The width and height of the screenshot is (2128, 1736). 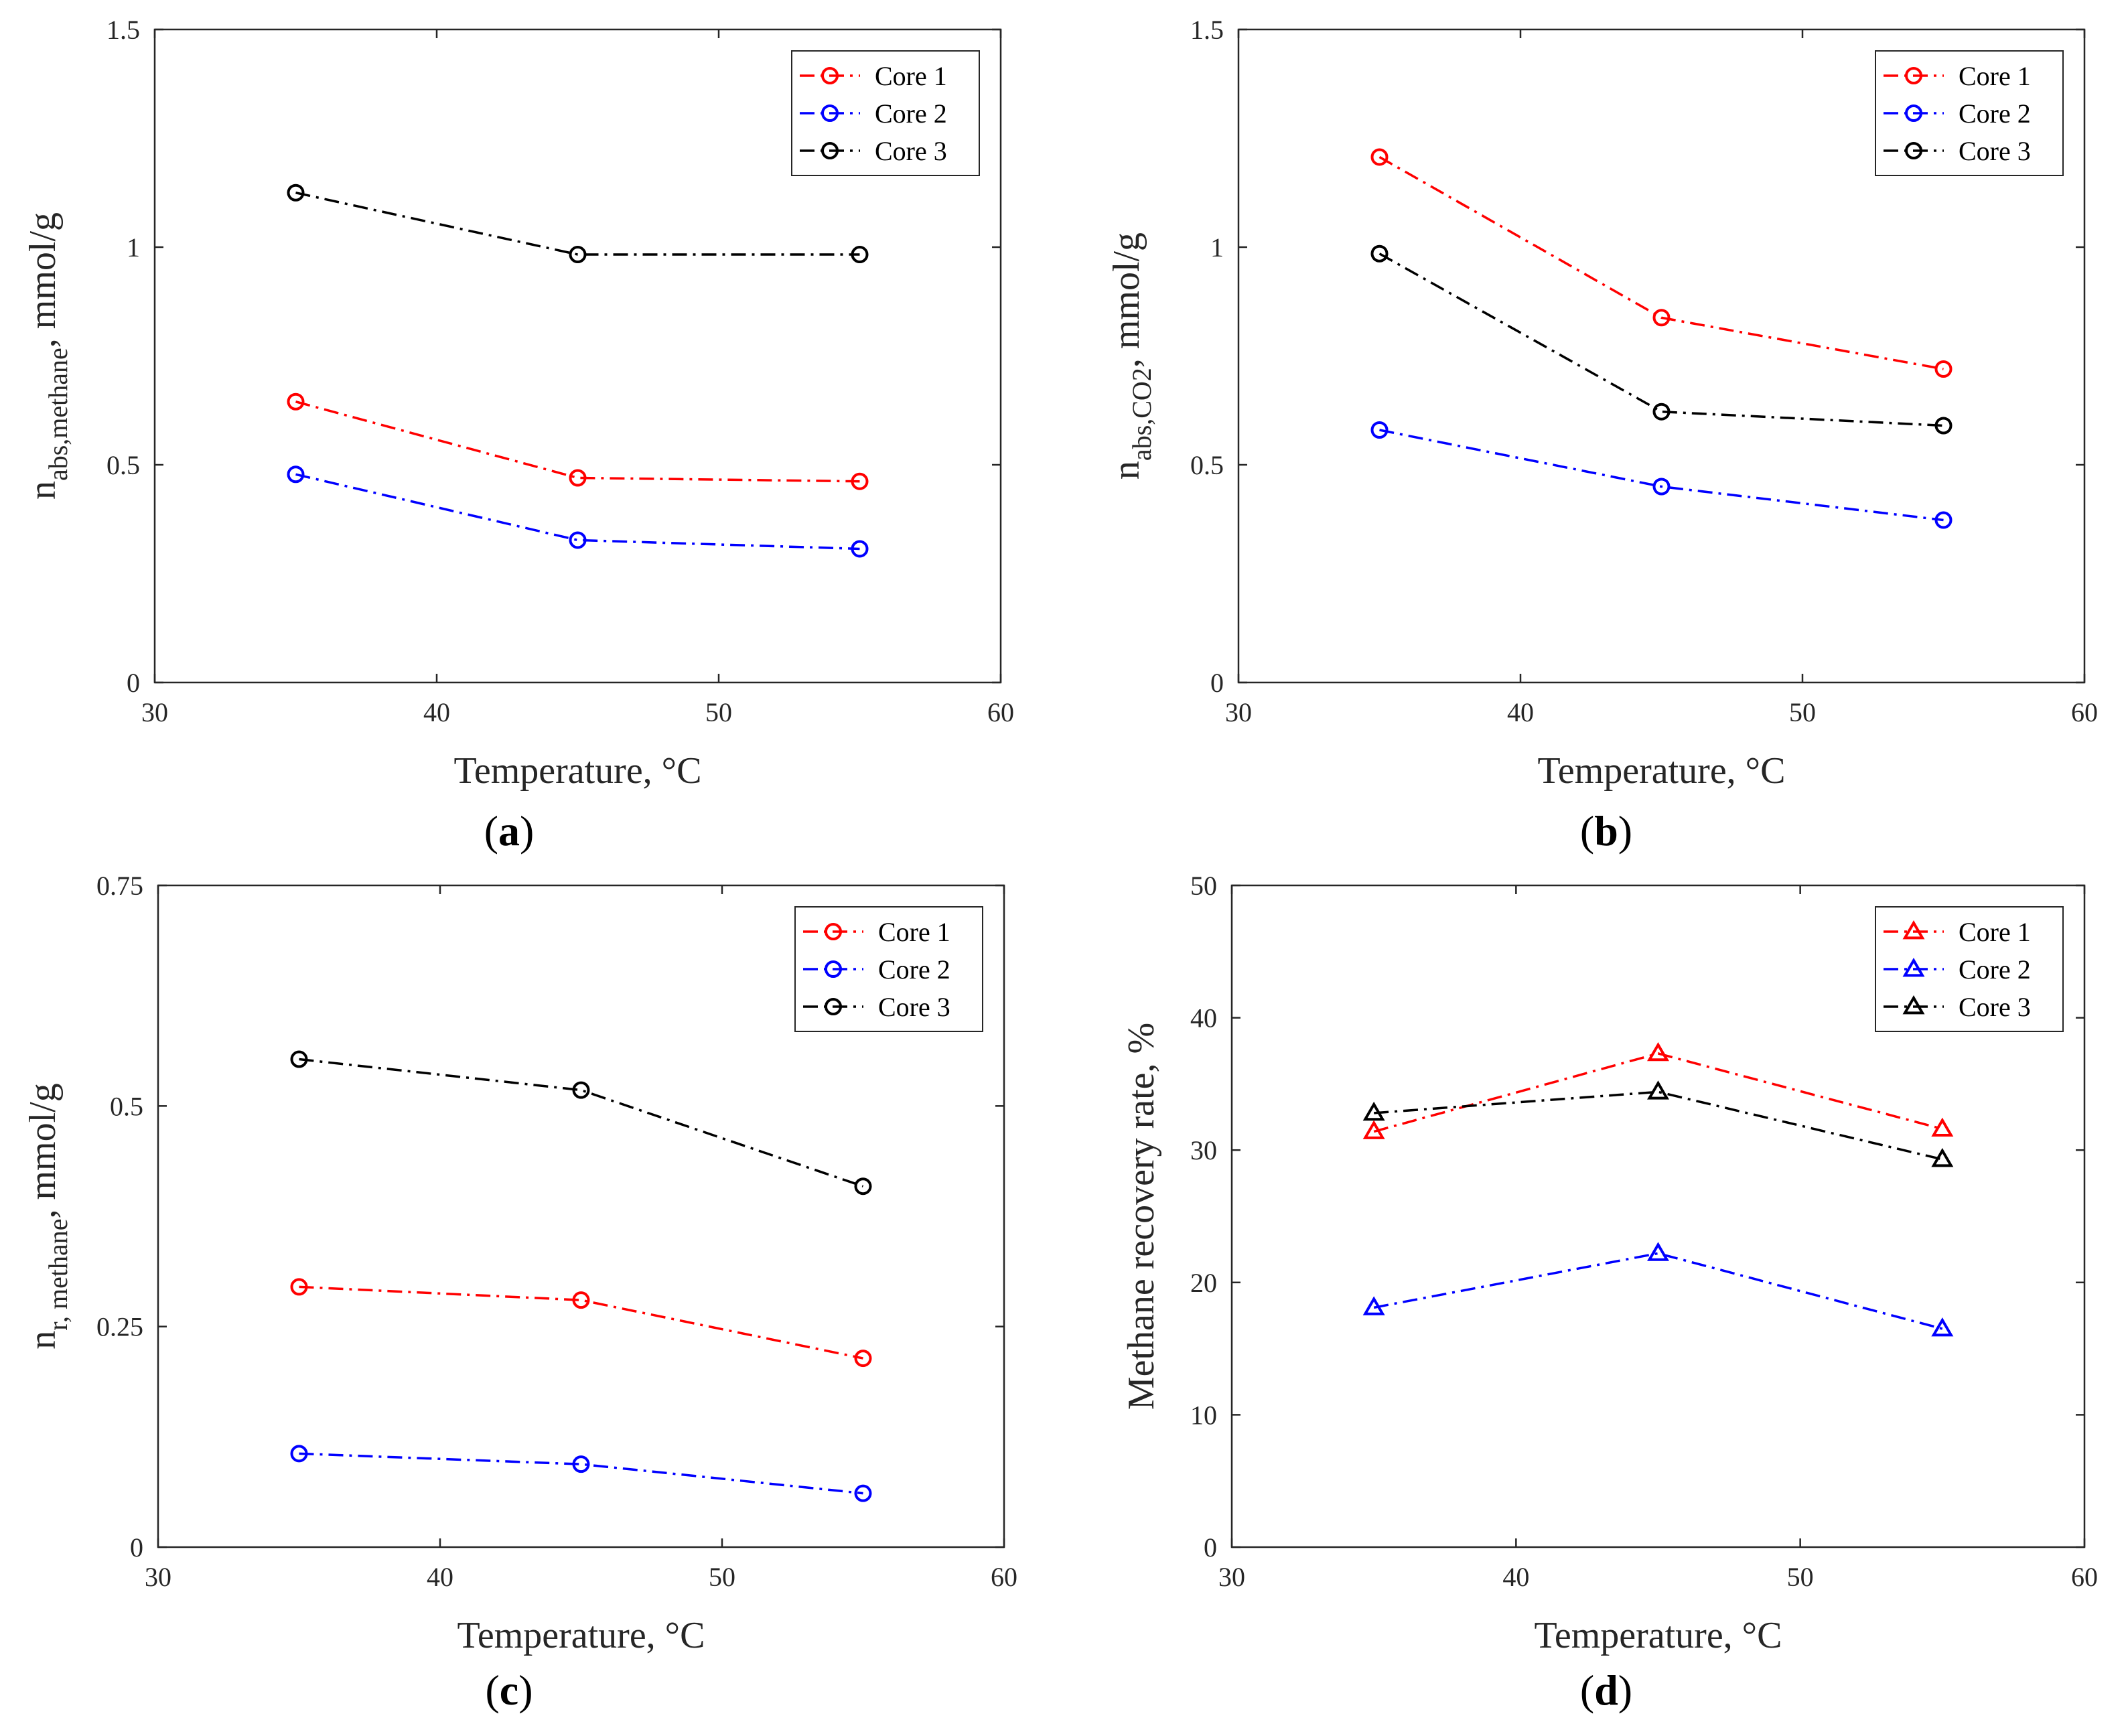 I want to click on panel-label-part: d, so click(x=1606, y=1690).